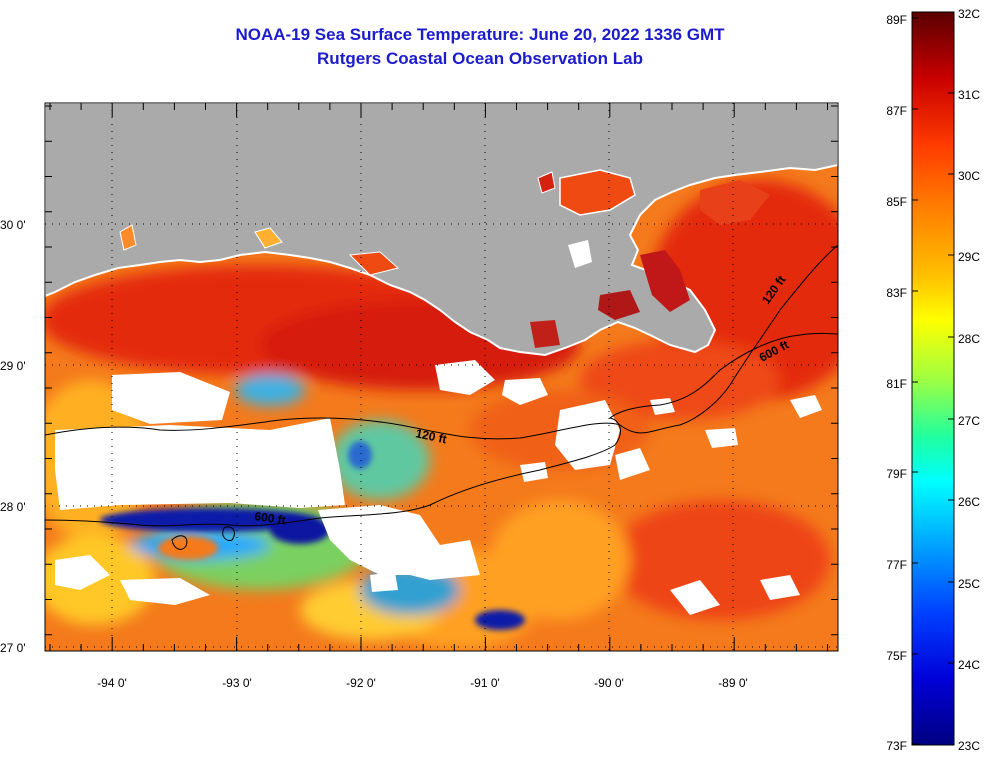 The image size is (992, 761). Describe the element at coordinates (13, 507) in the screenshot. I see `lat-label: 28 0'` at that location.